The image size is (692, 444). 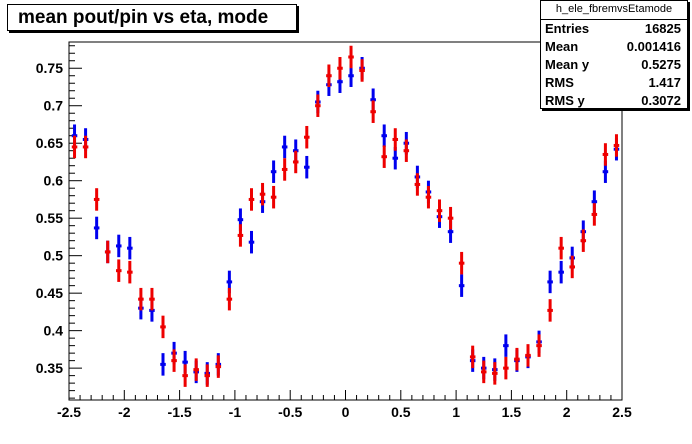 I want to click on x-tick-label: -1.5, so click(x=180, y=412).